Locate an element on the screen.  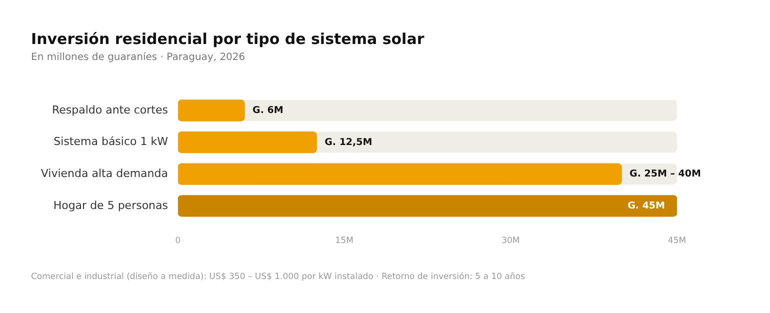
bar is located at coordinates (211, 111).